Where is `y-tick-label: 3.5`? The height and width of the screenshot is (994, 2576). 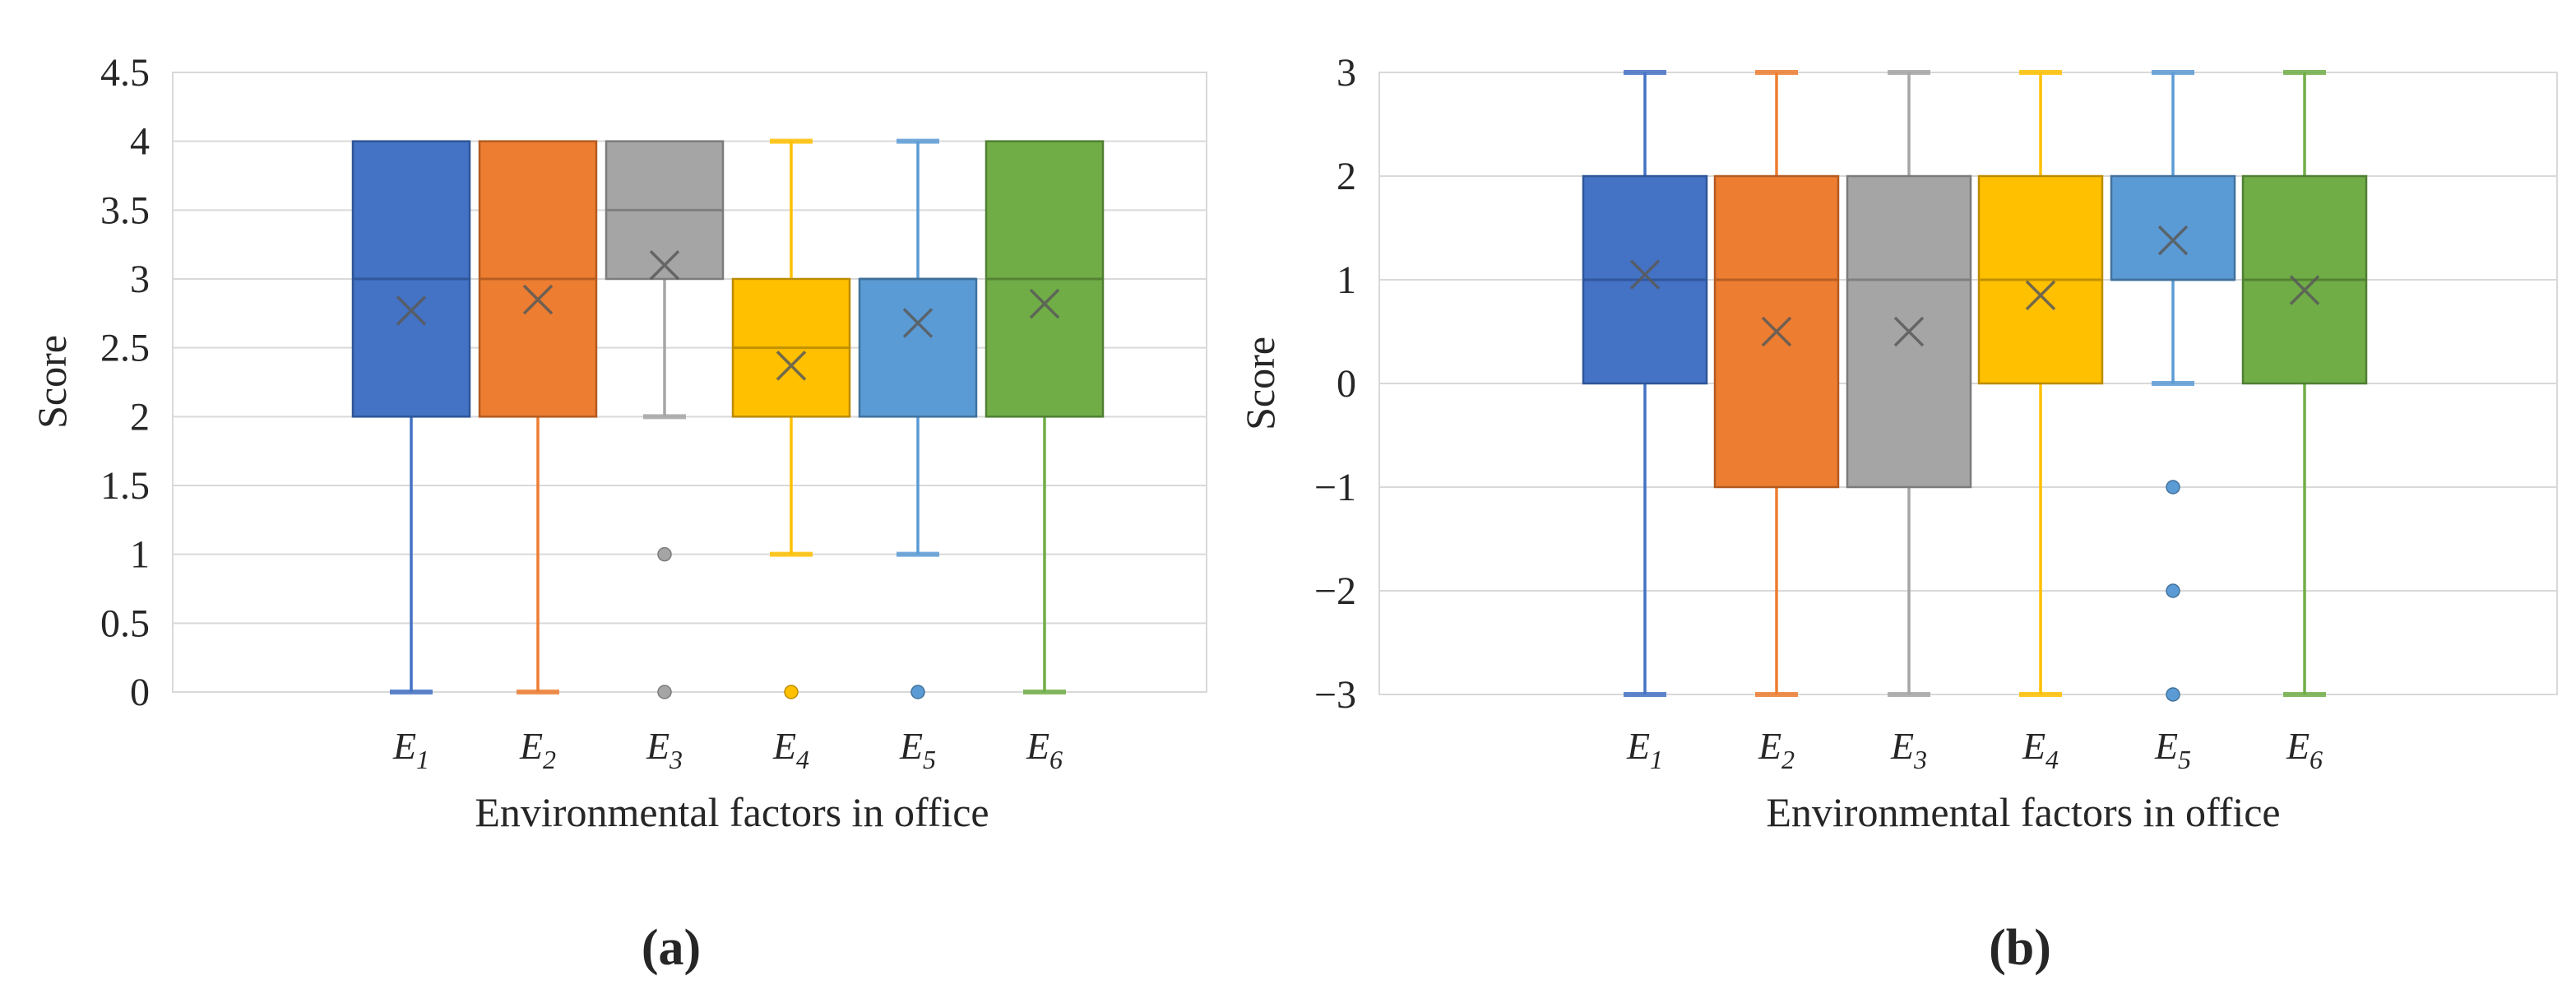
y-tick-label: 3.5 is located at coordinates (125, 210).